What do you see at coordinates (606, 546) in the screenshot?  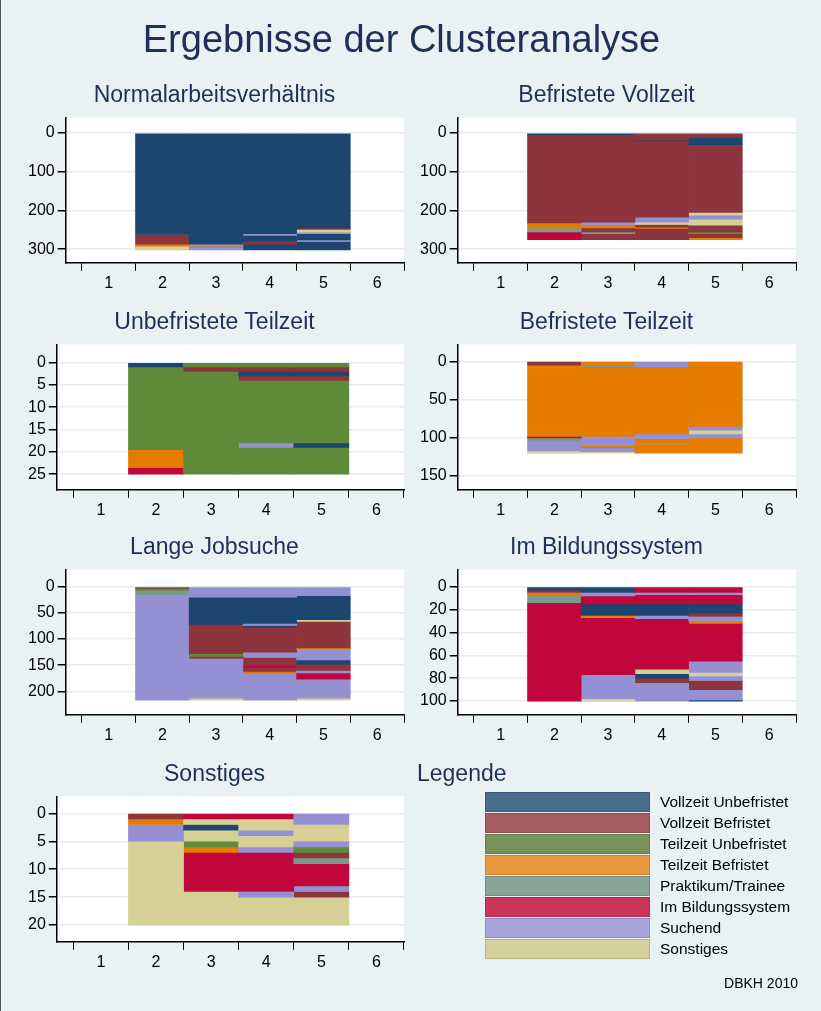 I see `chart-title: Im Bildungssystem` at bounding box center [606, 546].